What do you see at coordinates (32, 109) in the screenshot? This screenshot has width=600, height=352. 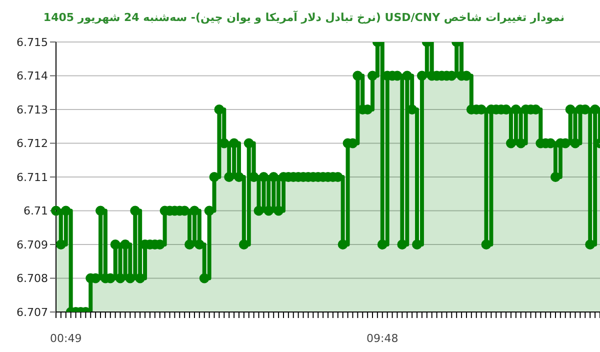 I see `y-tick-label: 6.713` at bounding box center [32, 109].